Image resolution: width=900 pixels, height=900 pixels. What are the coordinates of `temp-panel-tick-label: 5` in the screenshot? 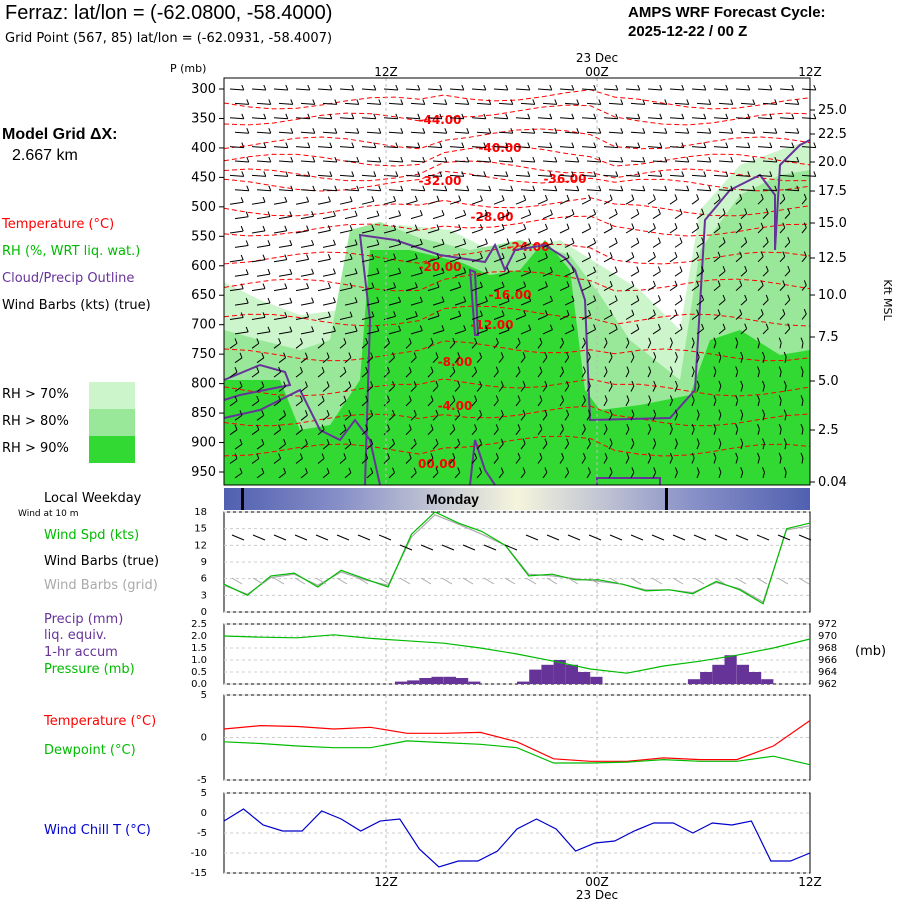 It's located at (204, 695).